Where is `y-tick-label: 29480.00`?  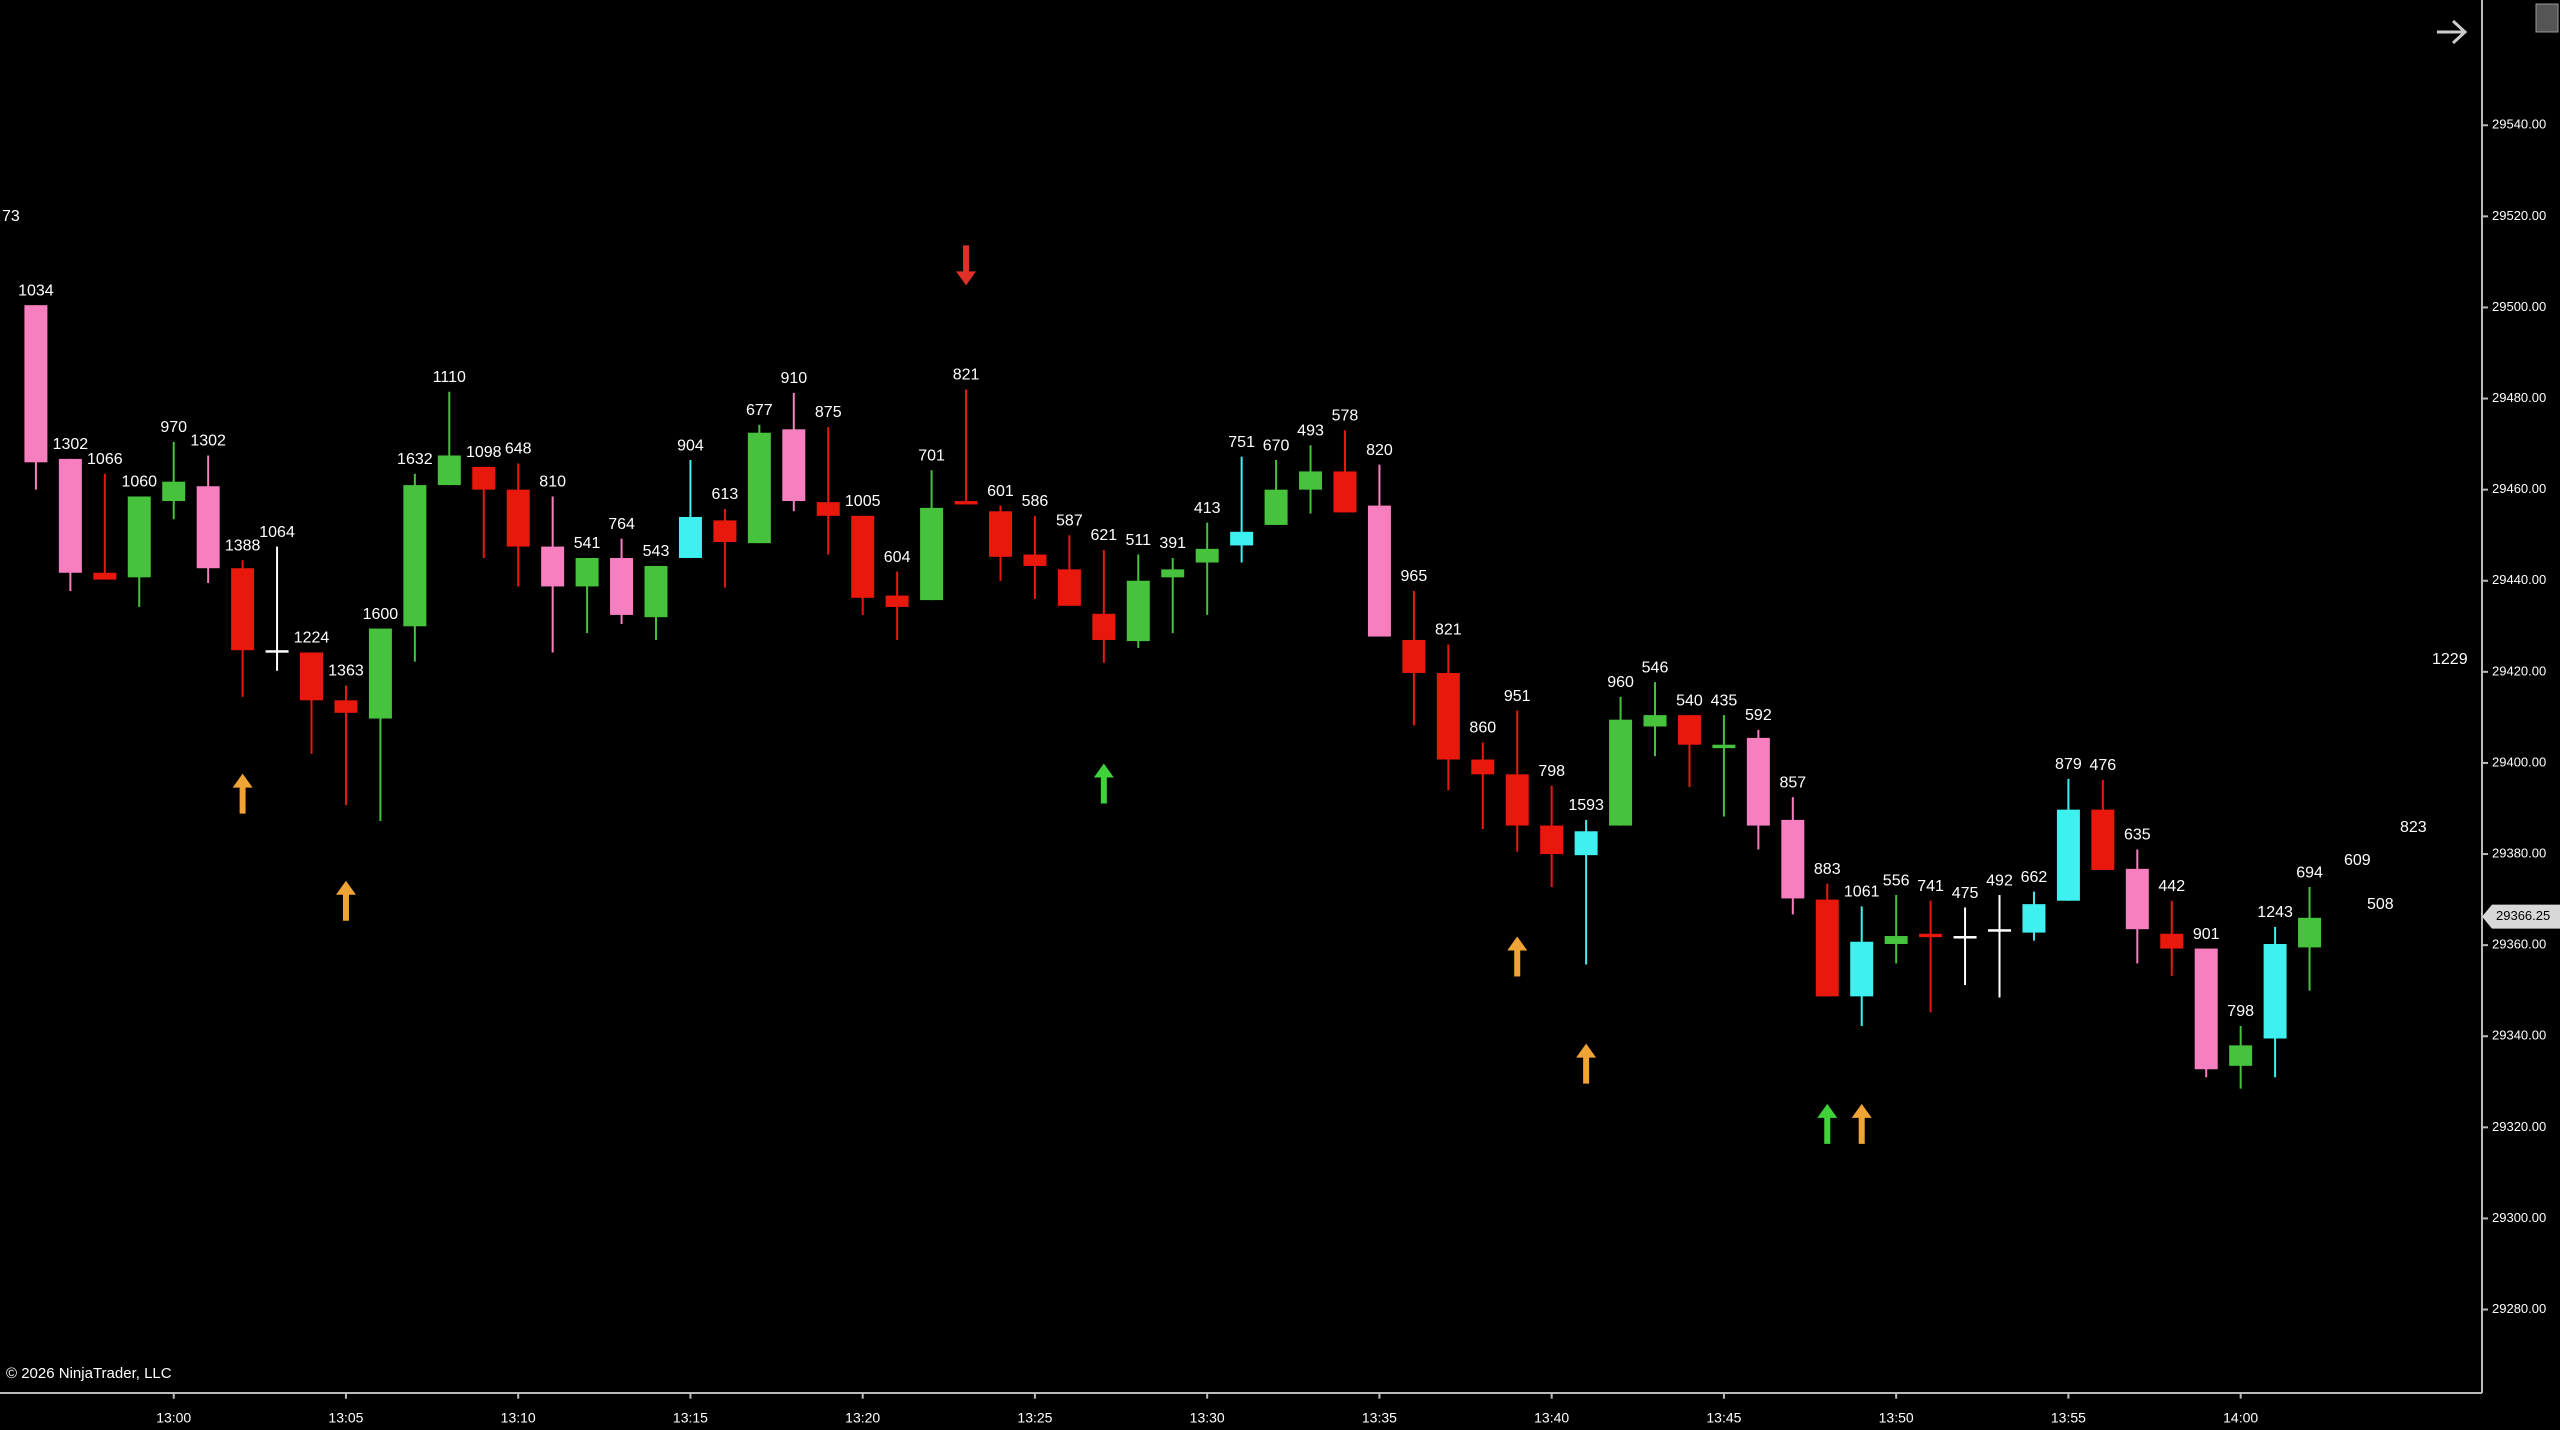
y-tick-label: 29480.00 is located at coordinates (2519, 397).